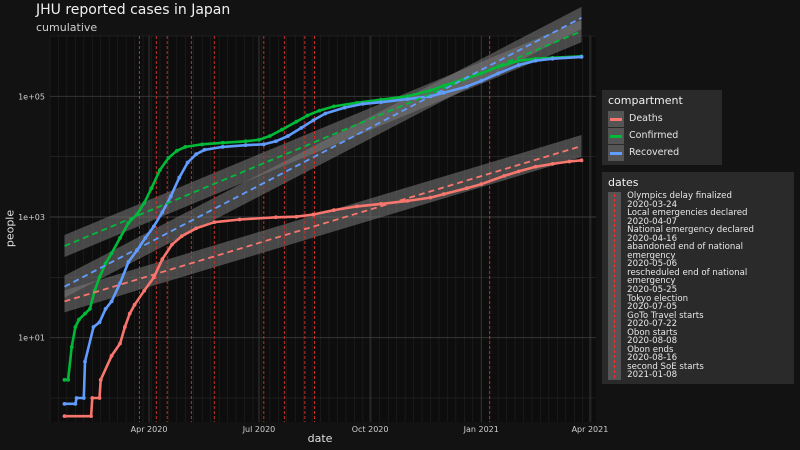 Image resolution: width=800 pixels, height=450 pixels. Describe the element at coordinates (665, 315) in the screenshot. I see `legend-date-entry: GoTo Travel starts` at that location.